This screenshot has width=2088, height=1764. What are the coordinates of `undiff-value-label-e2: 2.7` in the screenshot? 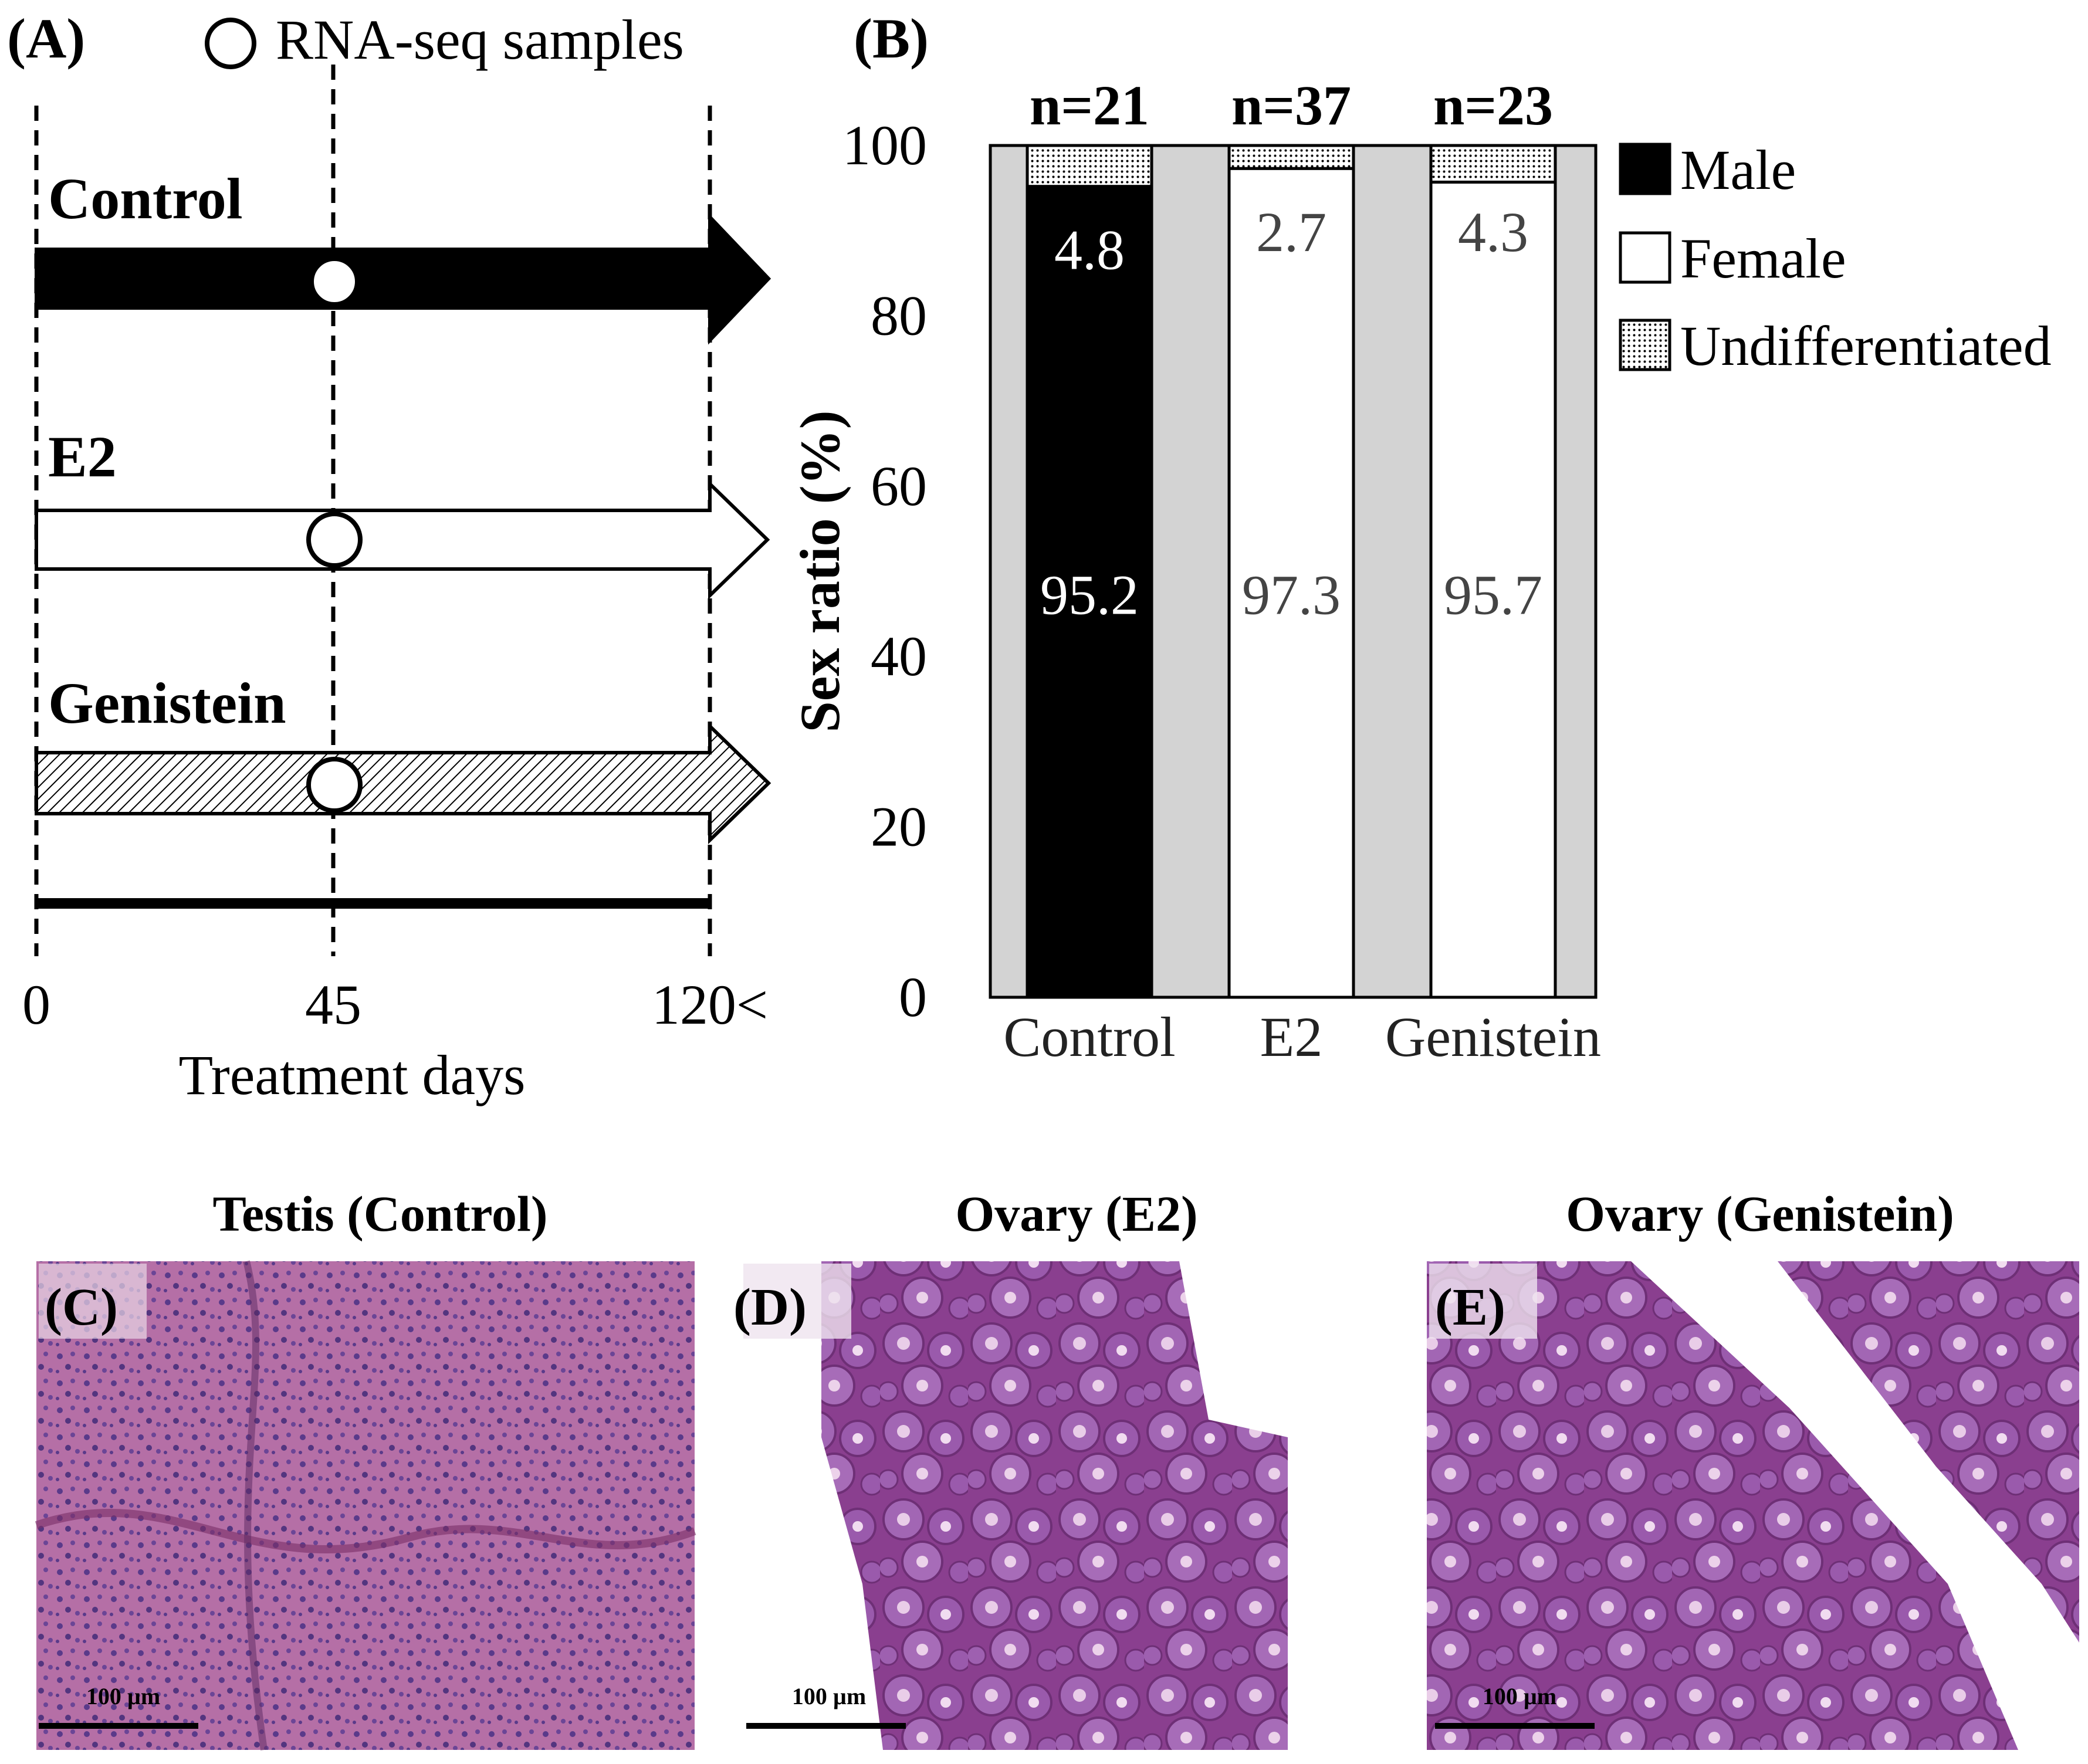 It's located at (1291, 232).